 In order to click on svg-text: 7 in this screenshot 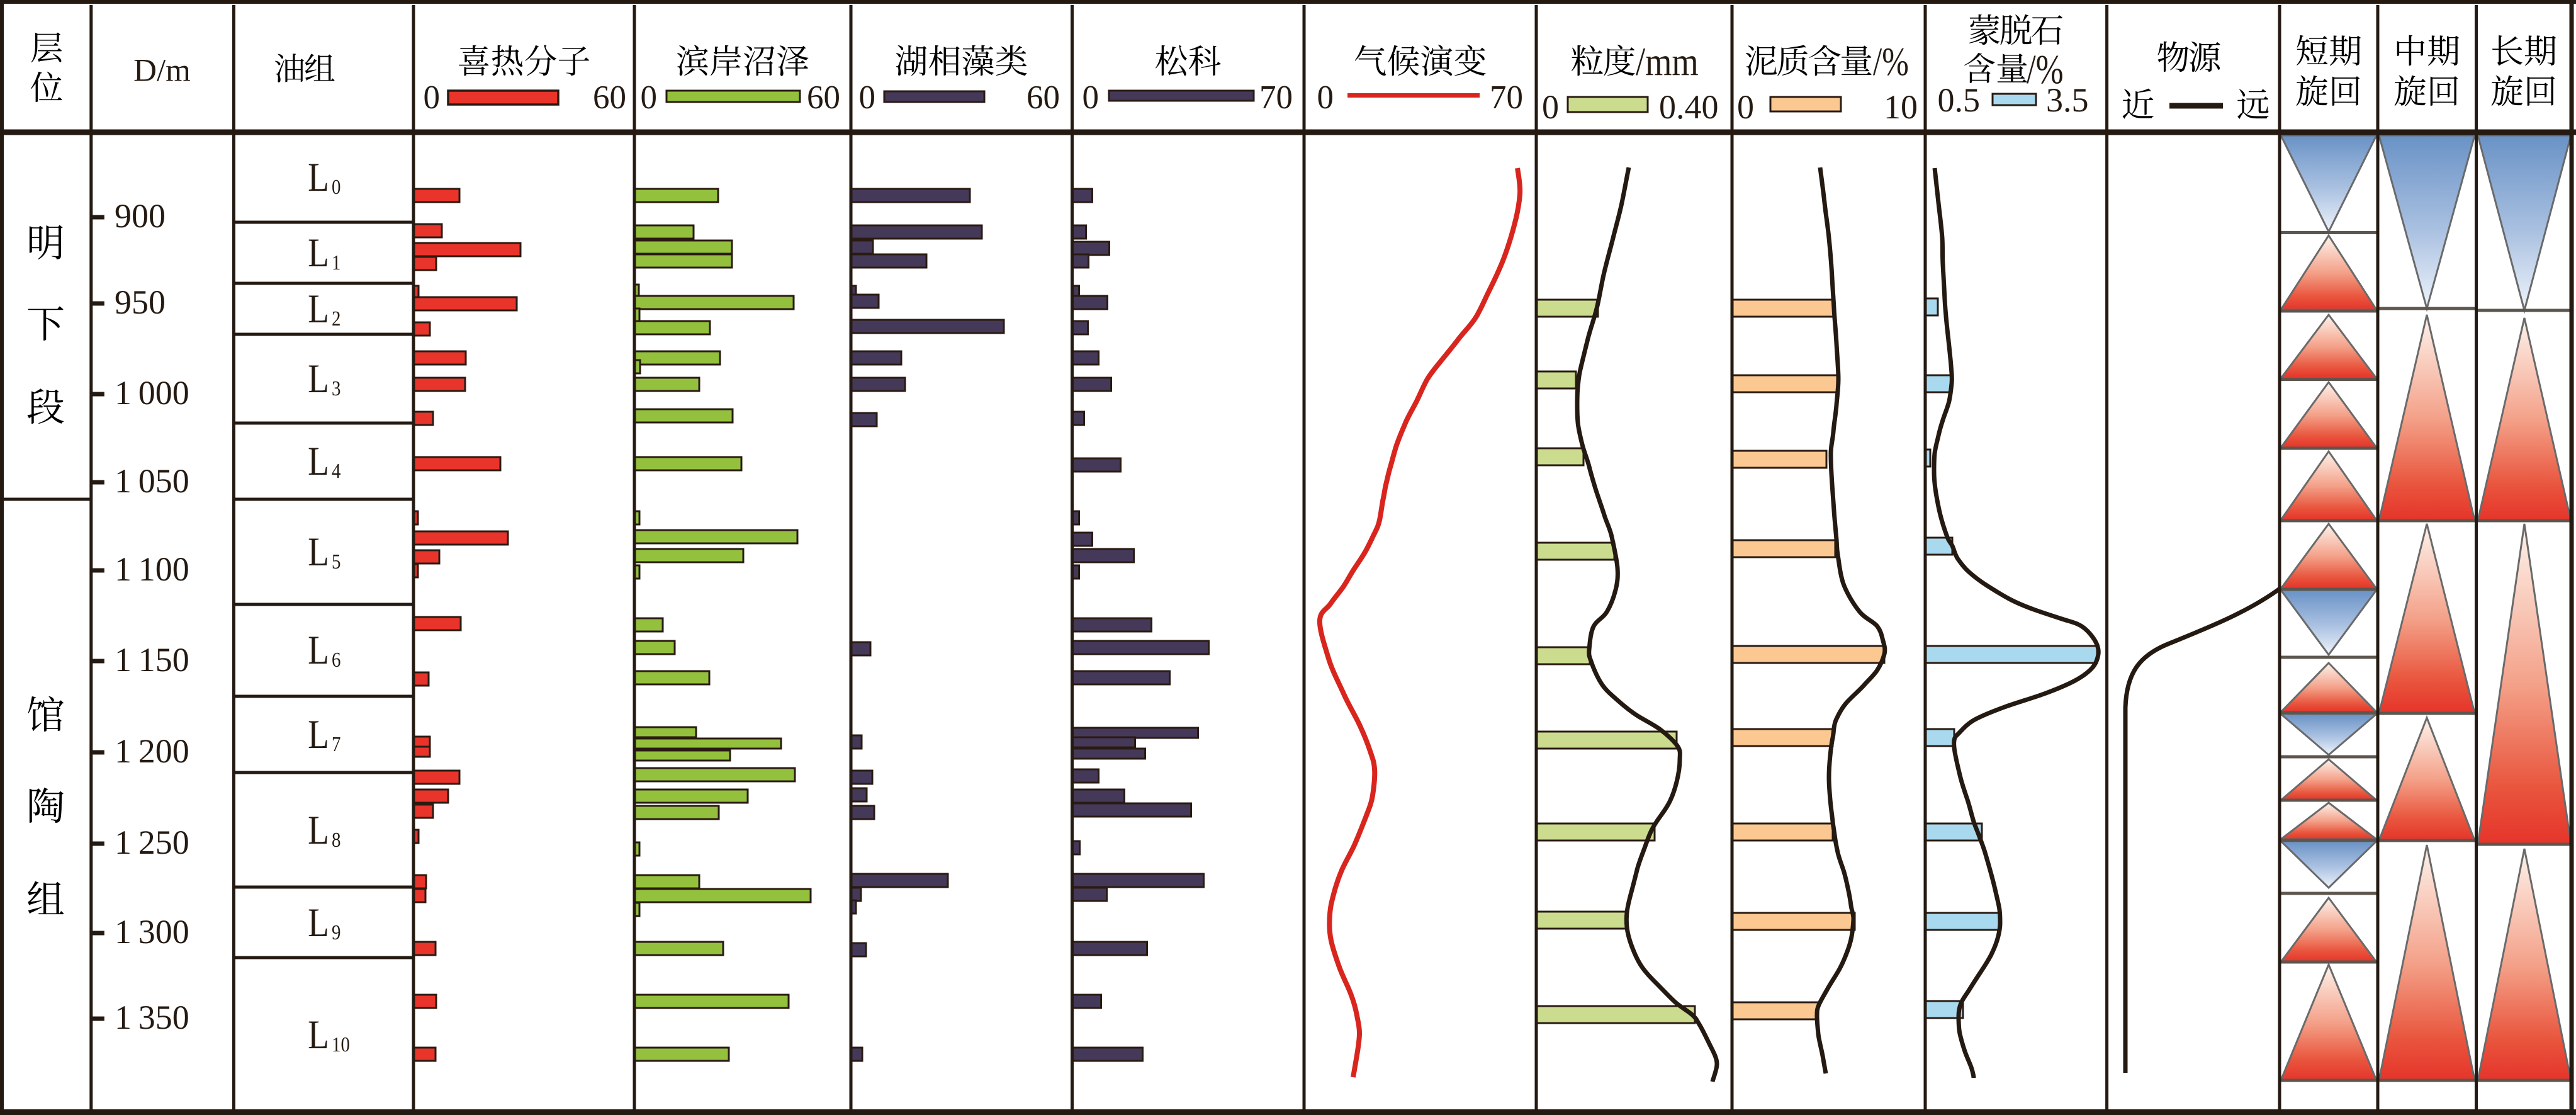, I will do `click(336, 744)`.